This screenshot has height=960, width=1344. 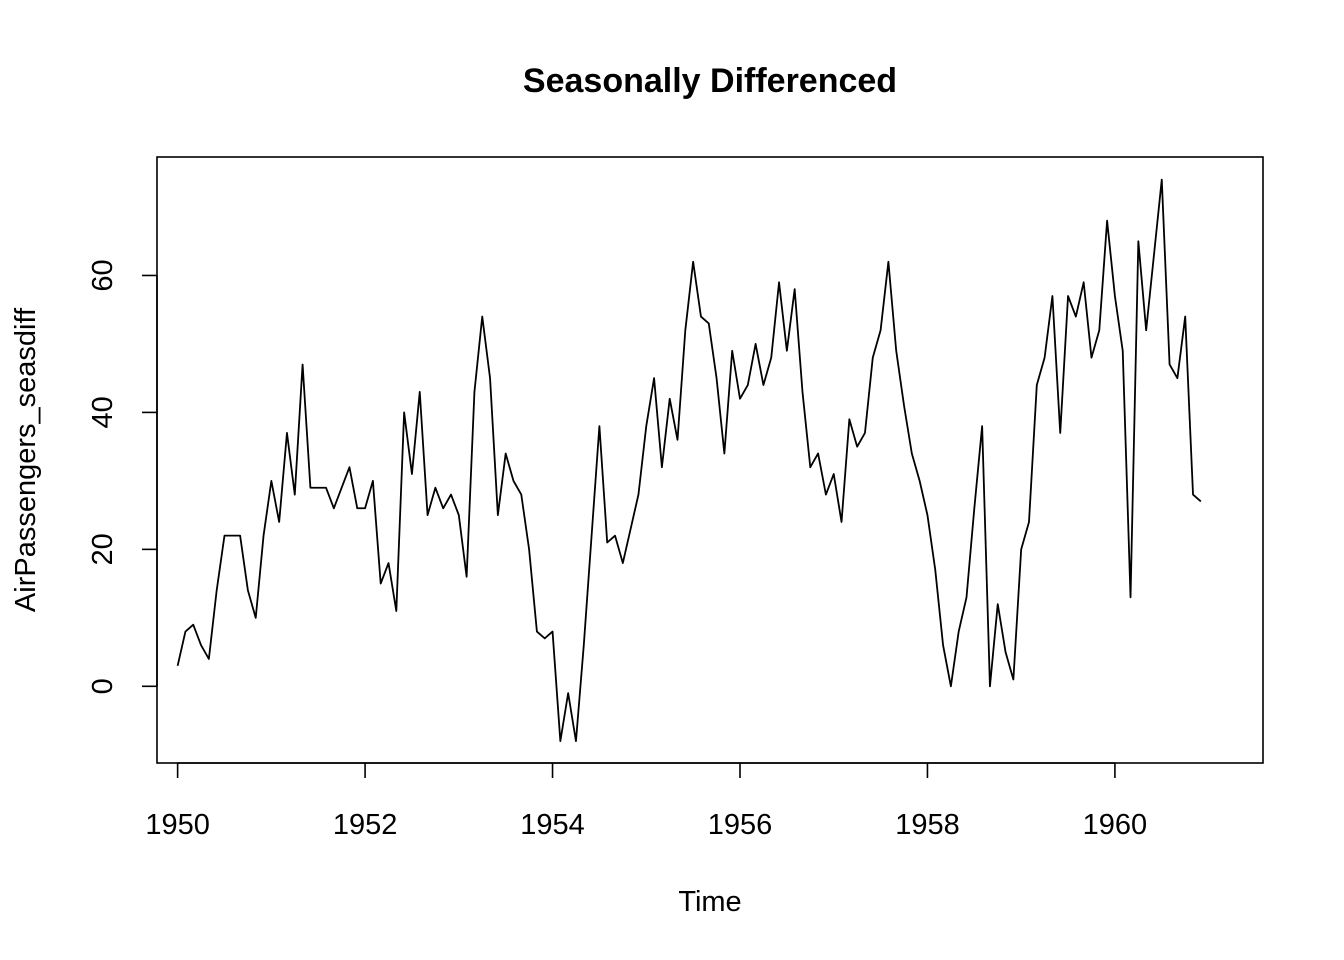 What do you see at coordinates (646, 801) in the screenshot?
I see `x-axis: 1950 1952 1954 1956 1958 1960` at bounding box center [646, 801].